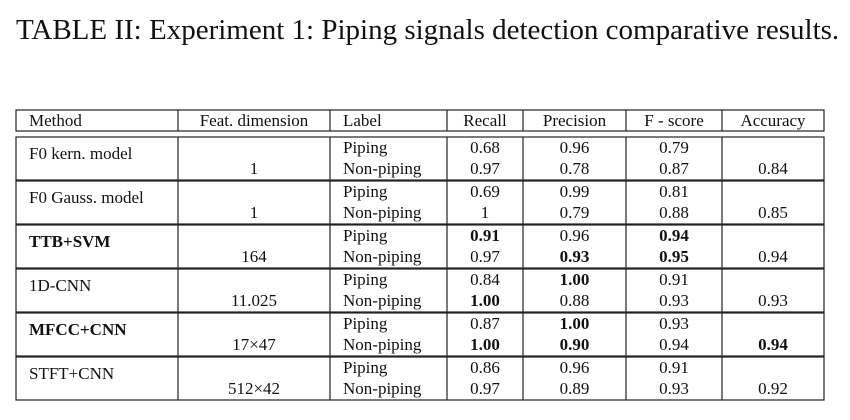 This screenshot has height=420, width=850. I want to click on cell-text: STFT+CNN, so click(71, 373).